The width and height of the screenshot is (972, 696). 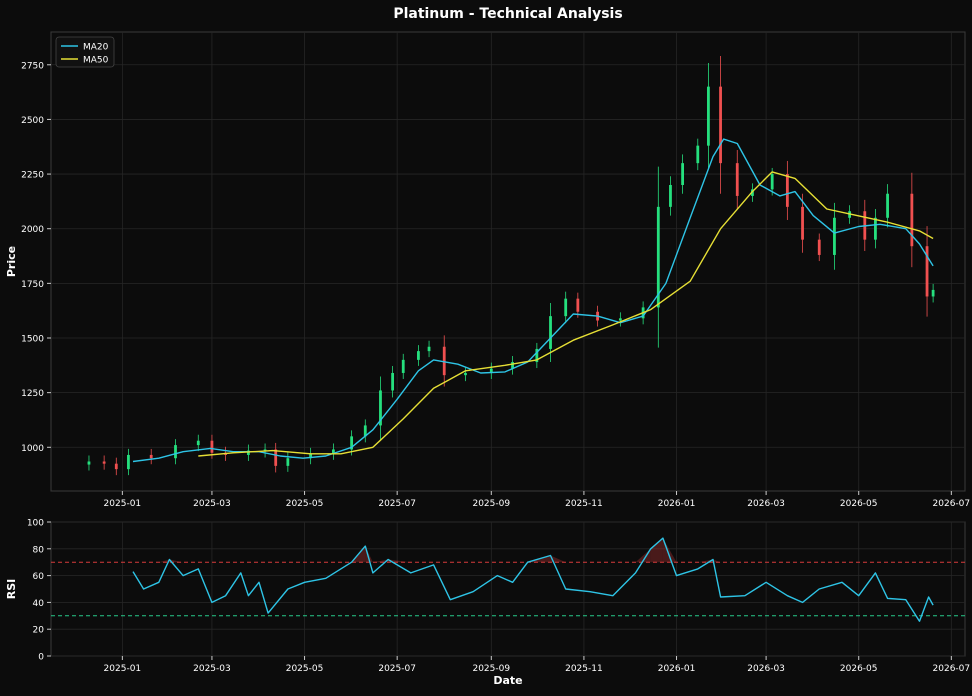 I want to click on y-tick-label: 0, so click(x=41, y=658).